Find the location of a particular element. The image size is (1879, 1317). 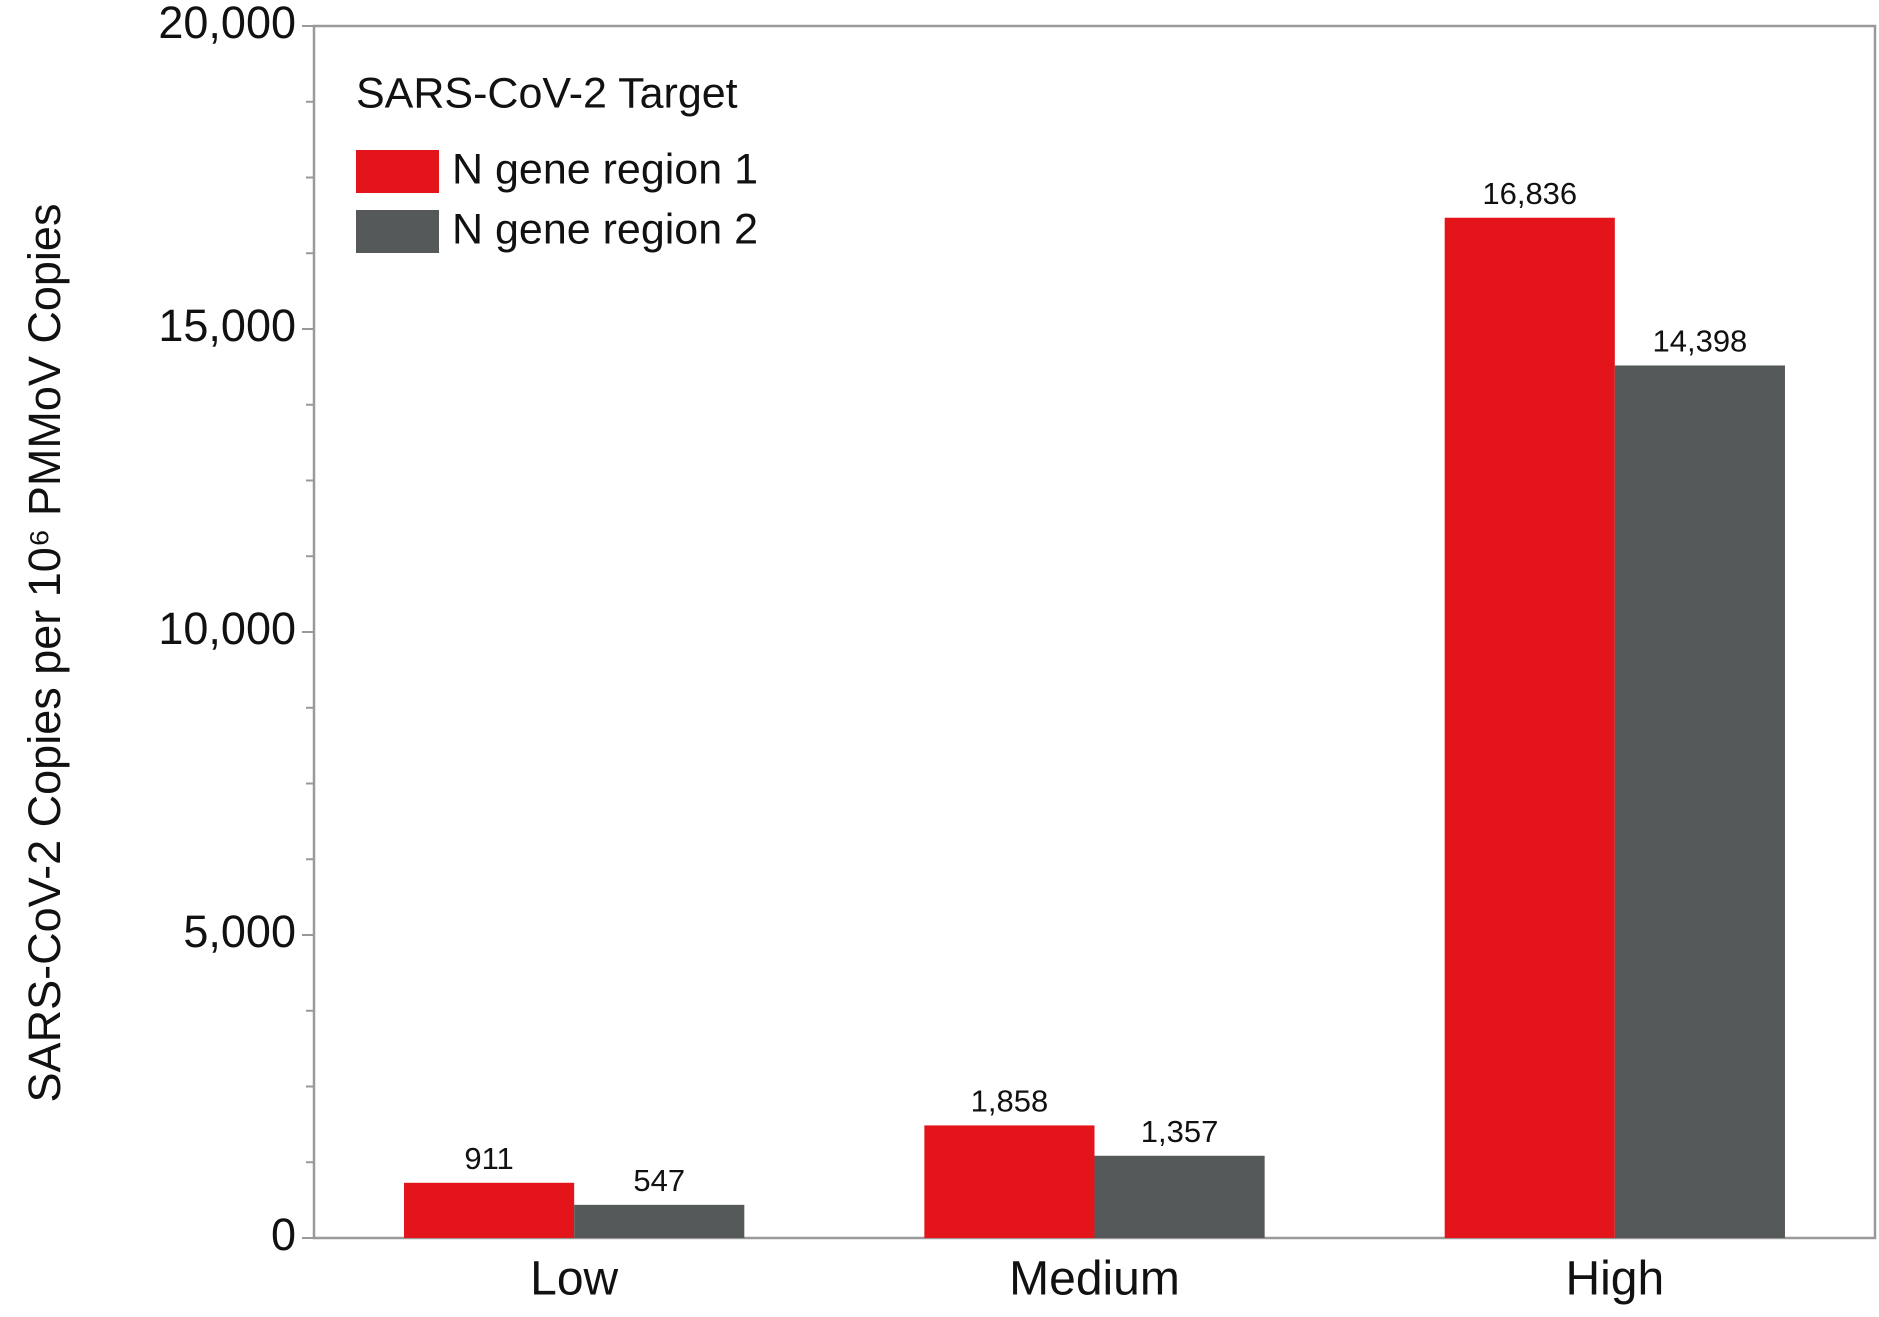

value-label: 16,836 is located at coordinates (1529, 193).